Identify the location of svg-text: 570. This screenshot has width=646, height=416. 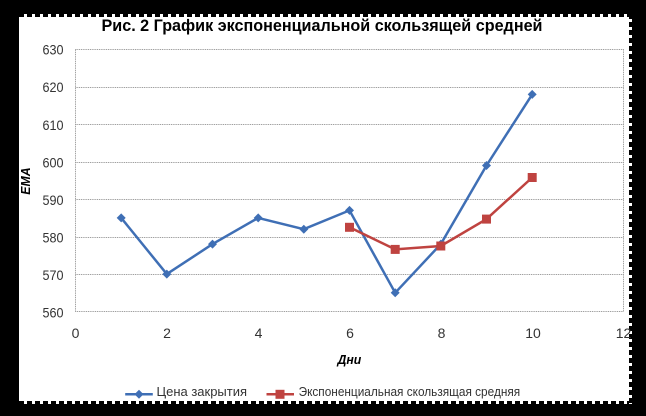
(53, 275).